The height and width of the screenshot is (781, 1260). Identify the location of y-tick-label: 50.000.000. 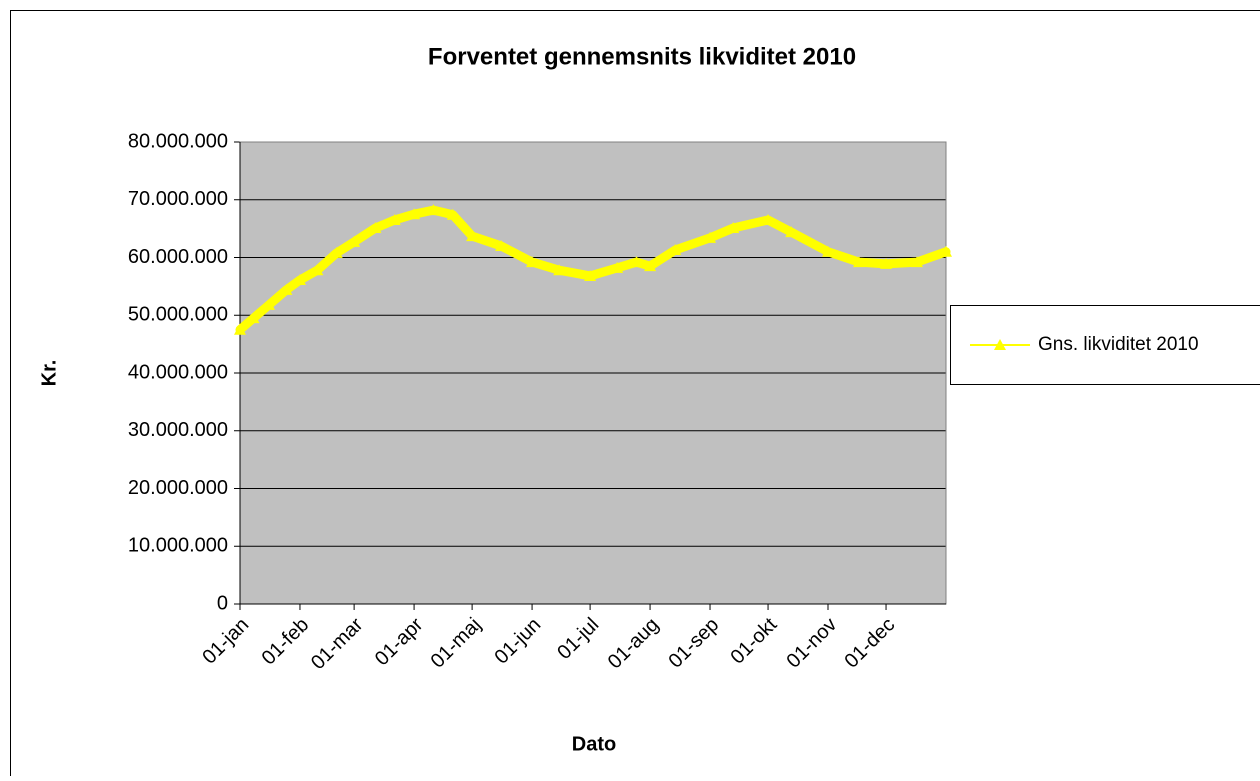
(178, 315).